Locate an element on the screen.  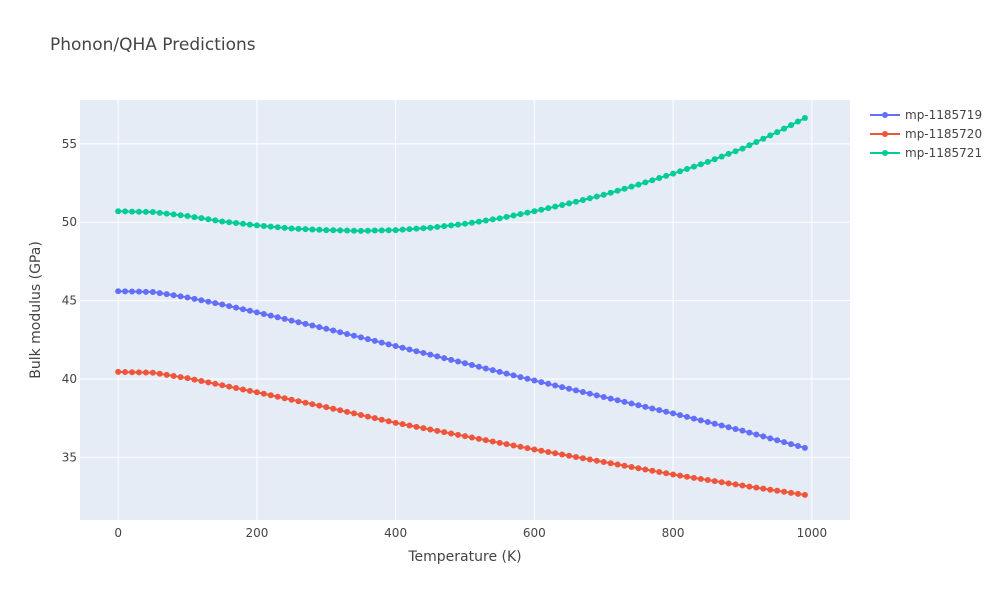
legend-item: mp-1185721 is located at coordinates (926, 153).